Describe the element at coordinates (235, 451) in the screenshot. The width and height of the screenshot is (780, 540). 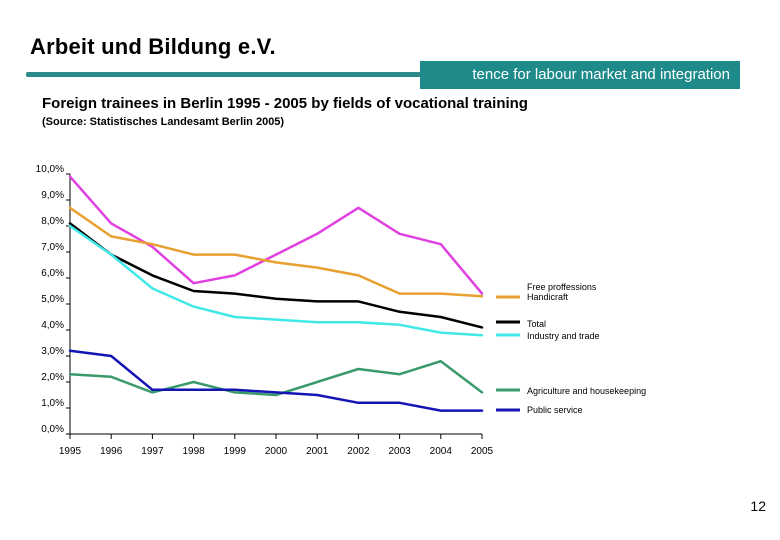
I see `x-tick-label: 1999` at that location.